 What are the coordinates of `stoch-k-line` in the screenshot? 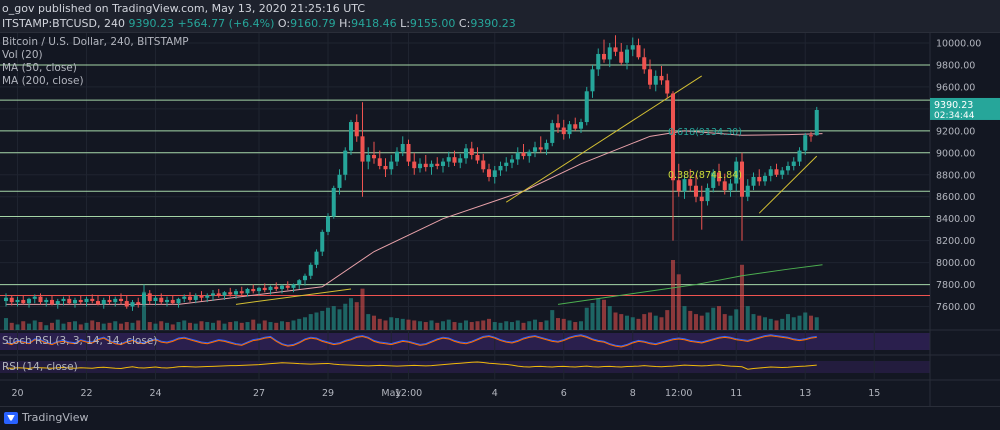 It's located at (411, 340).